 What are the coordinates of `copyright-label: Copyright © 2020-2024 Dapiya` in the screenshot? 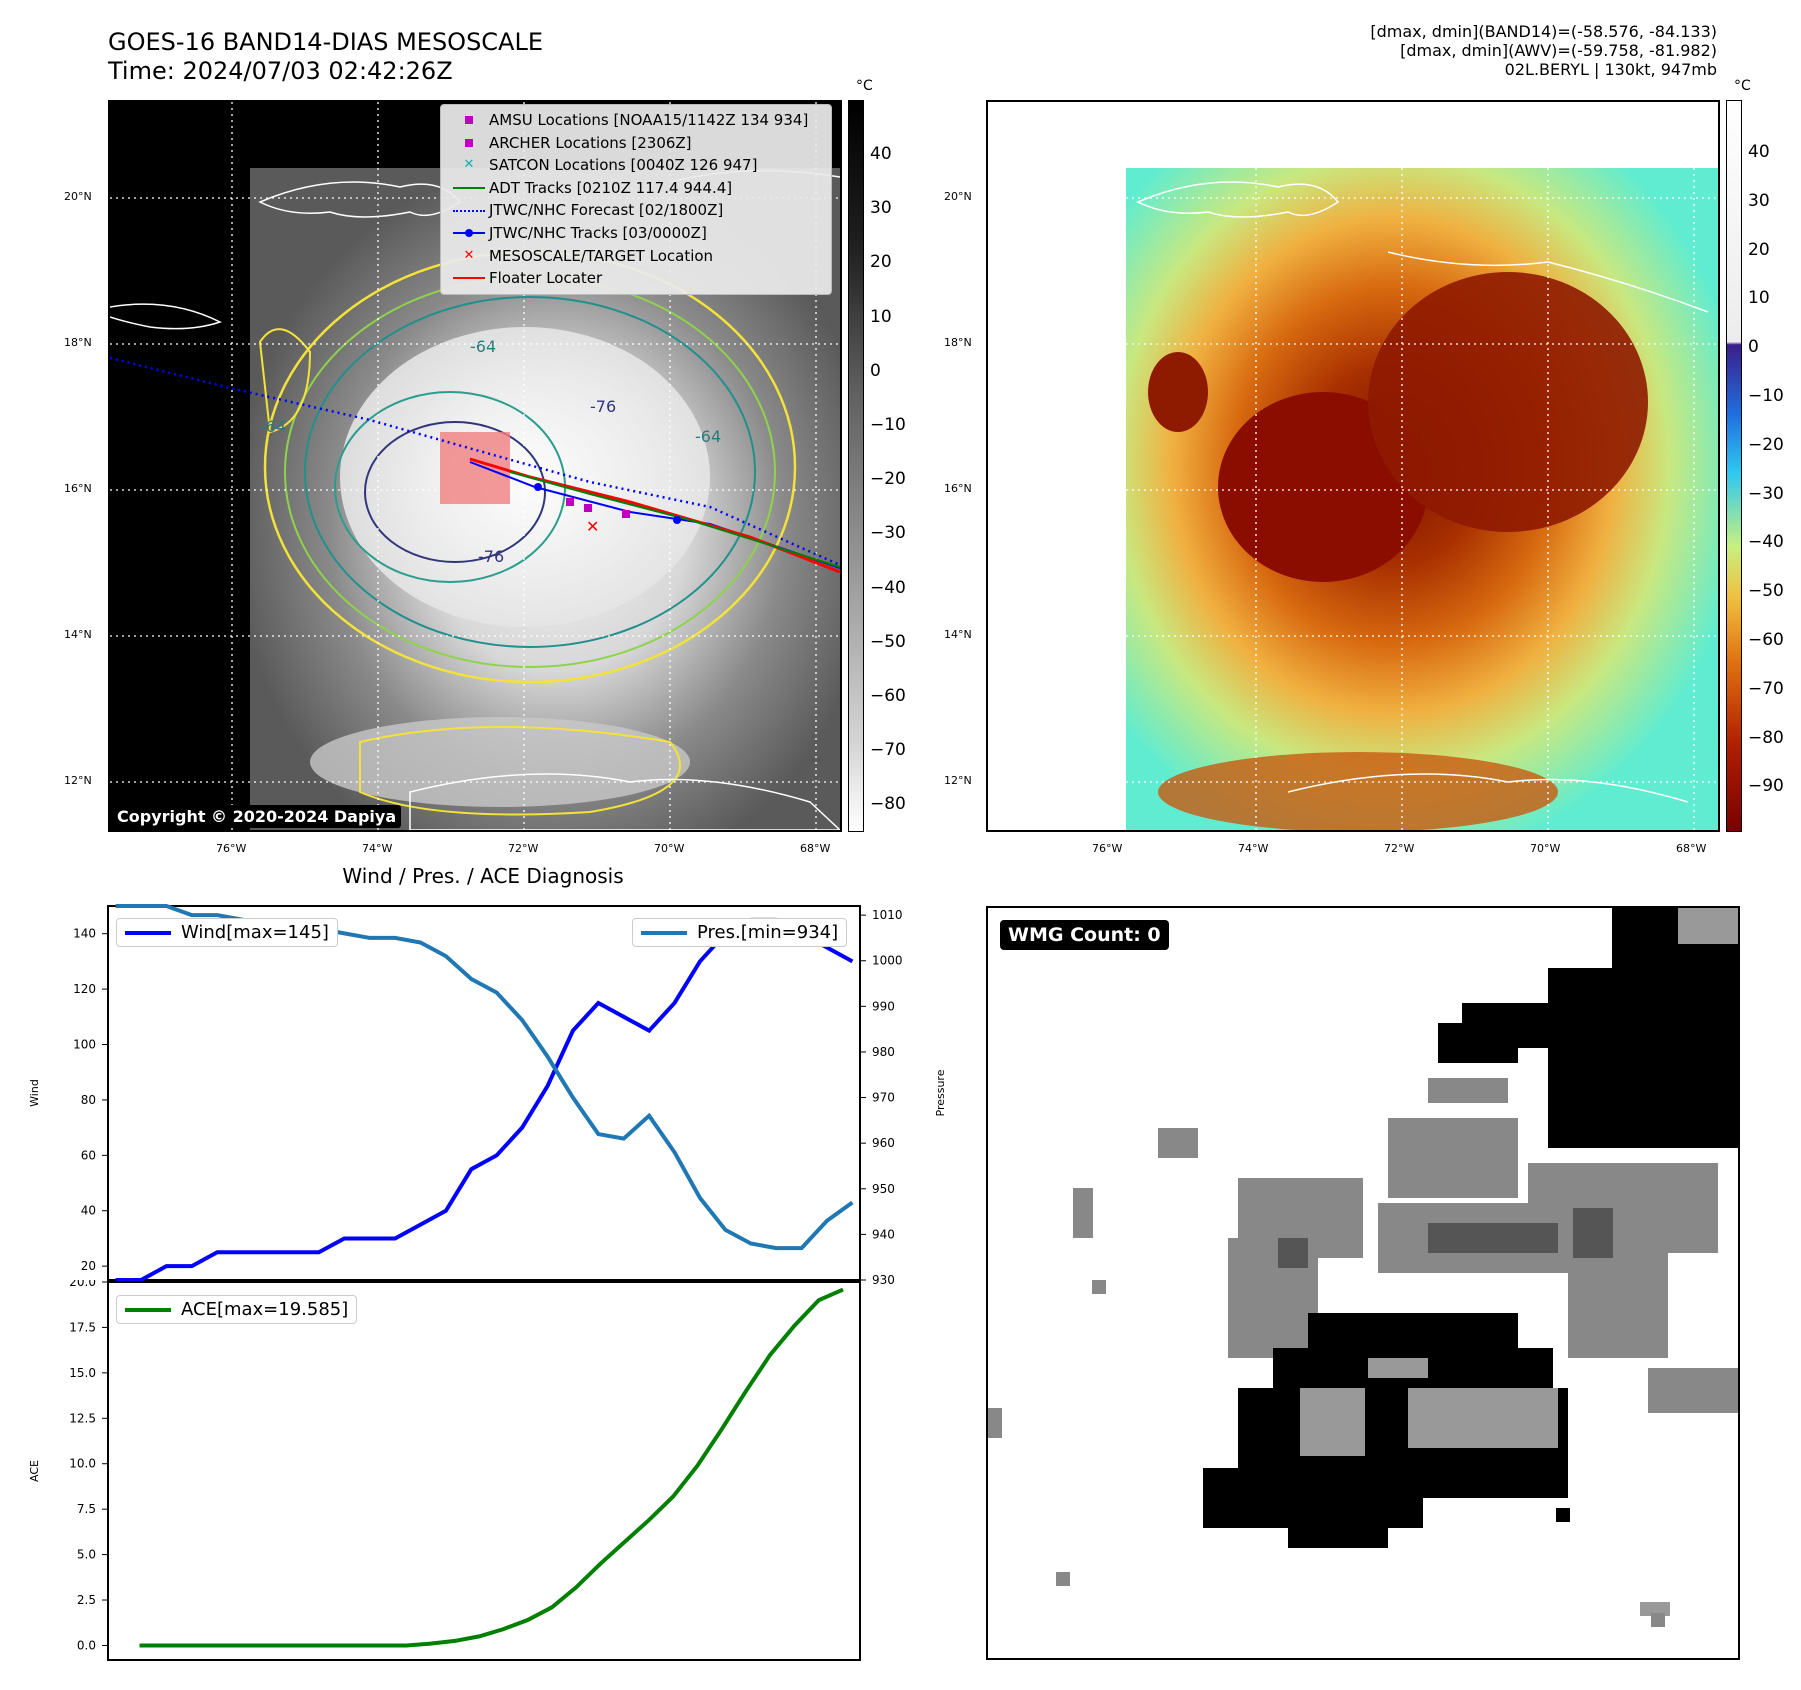 It's located at (257, 816).